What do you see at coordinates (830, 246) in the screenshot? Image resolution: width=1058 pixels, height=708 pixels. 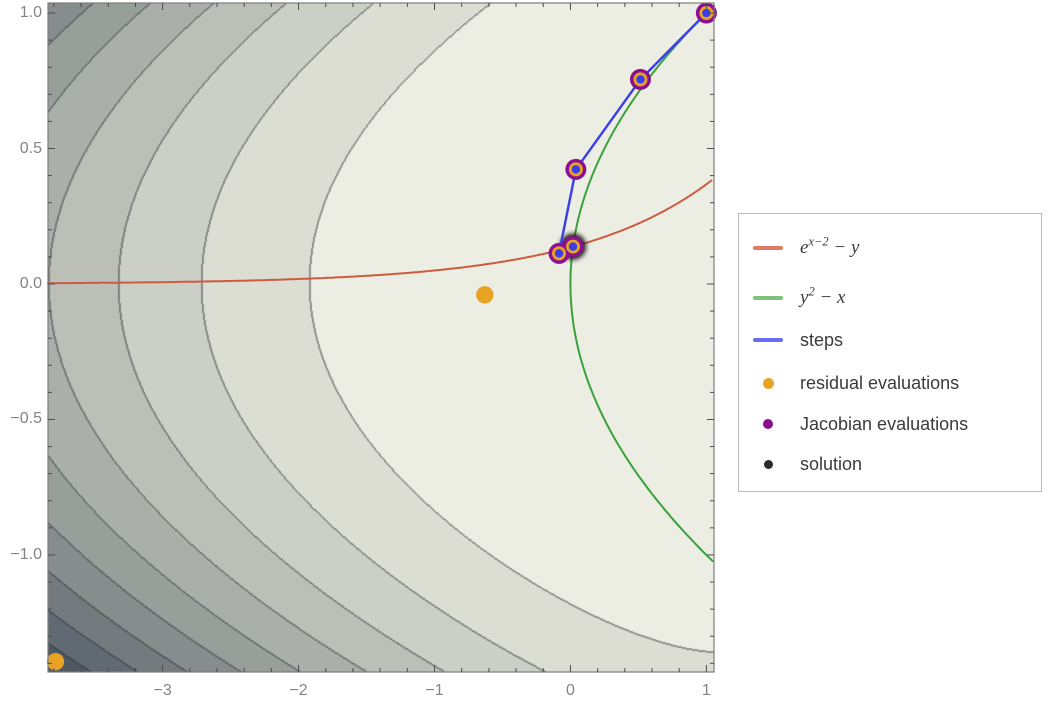 I see `legend-label-exp: ex−2 − y` at bounding box center [830, 246].